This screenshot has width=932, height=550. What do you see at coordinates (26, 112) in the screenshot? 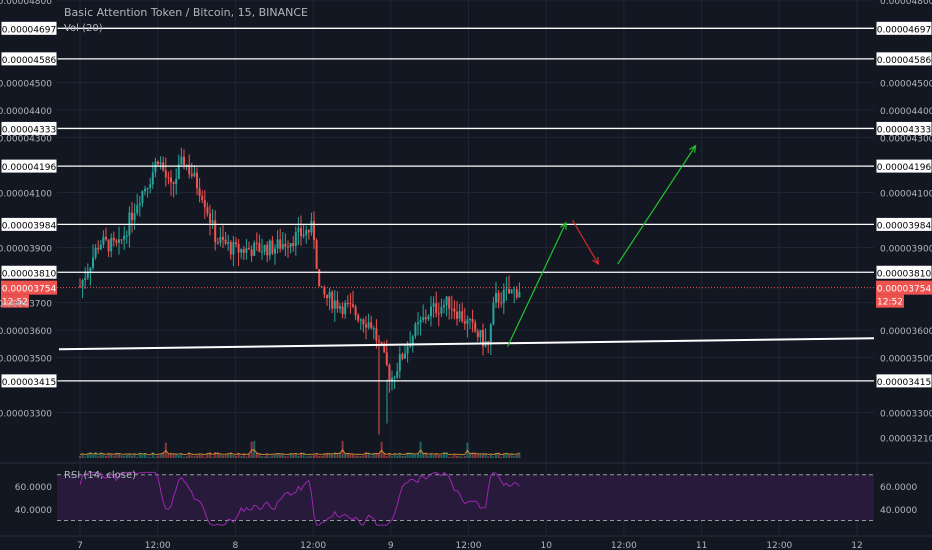
I see `y-tick-label-left: 0.00004400` at bounding box center [26, 112].